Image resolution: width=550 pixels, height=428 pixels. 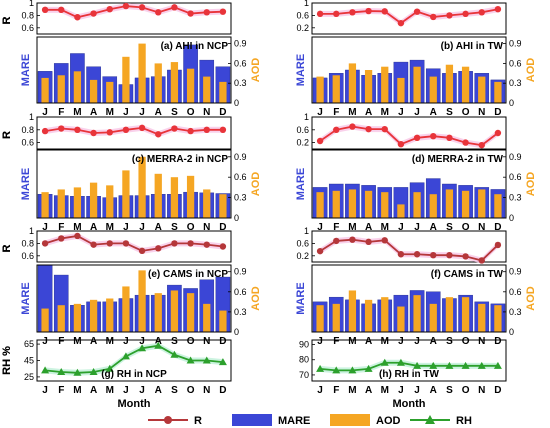 What do you see at coordinates (368, 390) in the screenshot?
I see `rh-tw-month-3: A` at bounding box center [368, 390].